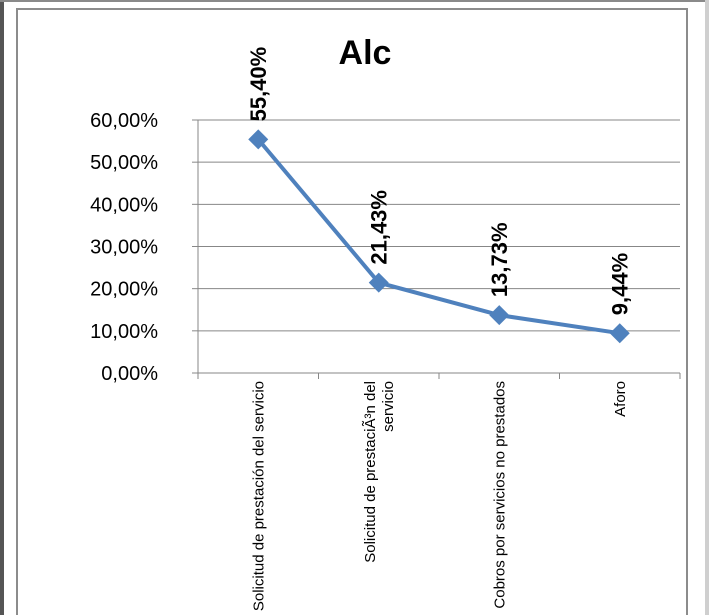  Describe the element at coordinates (124, 205) in the screenshot. I see `y-tick-label: 40,00%` at that location.